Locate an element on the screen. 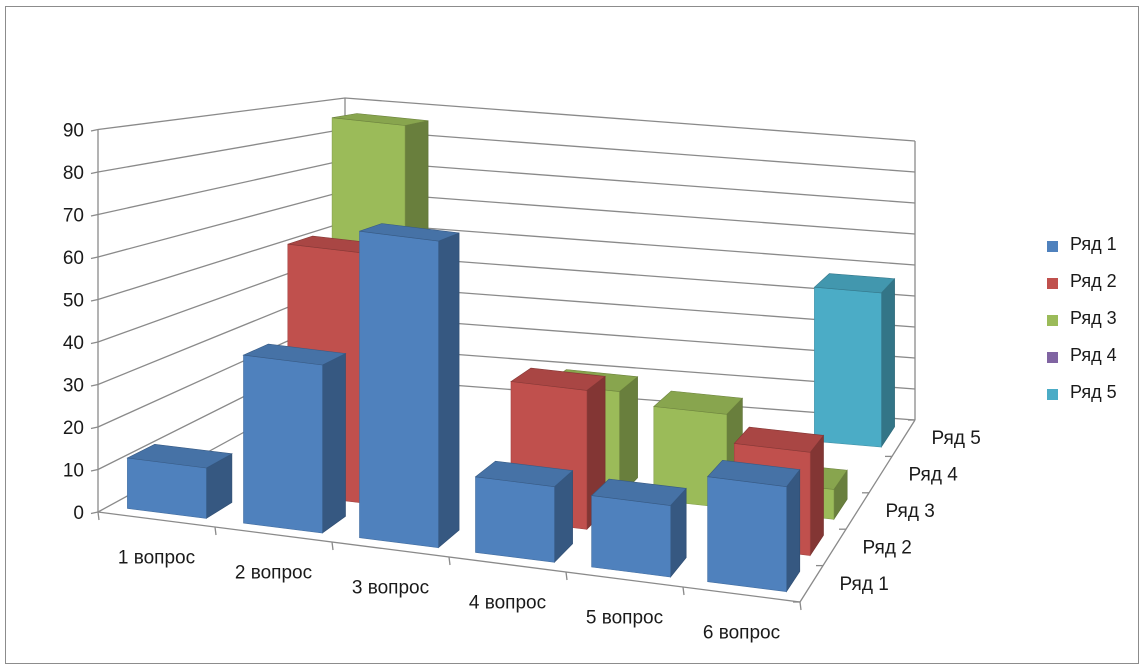 Image resolution: width=1147 pixels, height=672 pixels. legend-item: Ряд 2 is located at coordinates (1092, 290).